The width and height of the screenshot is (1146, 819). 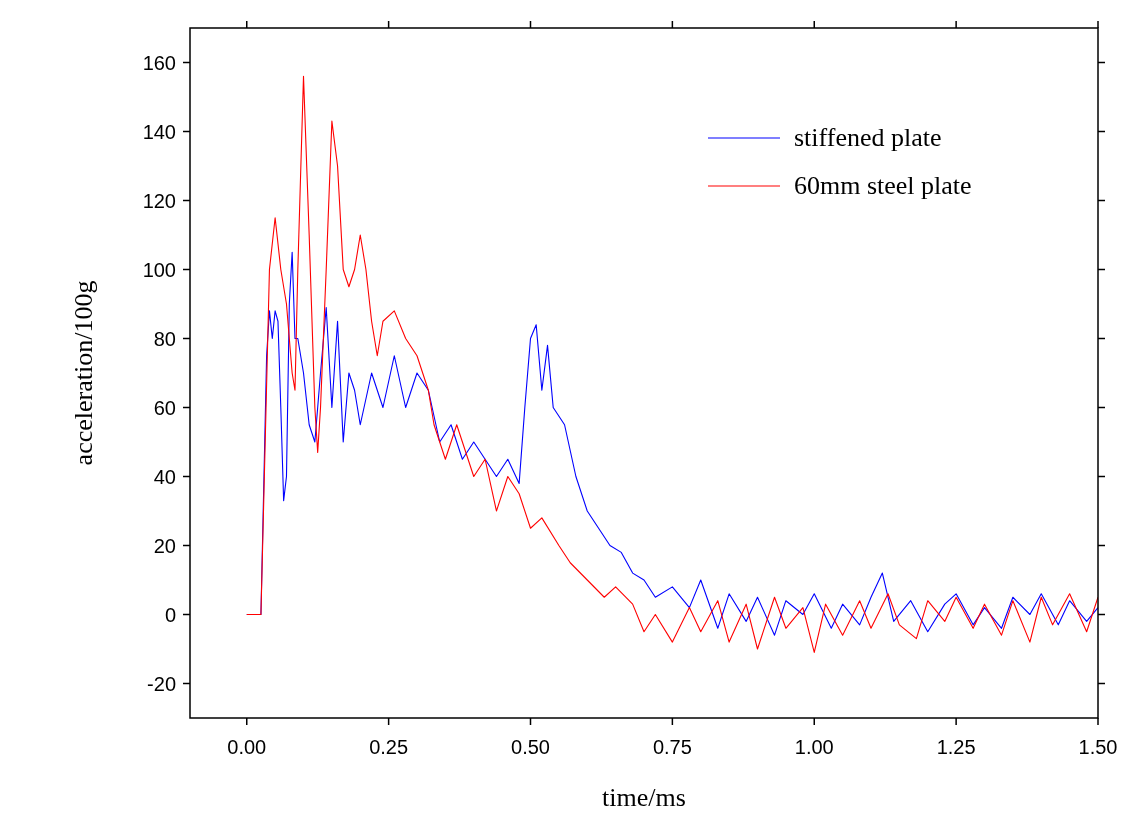 I want to click on y-tick-label: 80, so click(x=164, y=338).